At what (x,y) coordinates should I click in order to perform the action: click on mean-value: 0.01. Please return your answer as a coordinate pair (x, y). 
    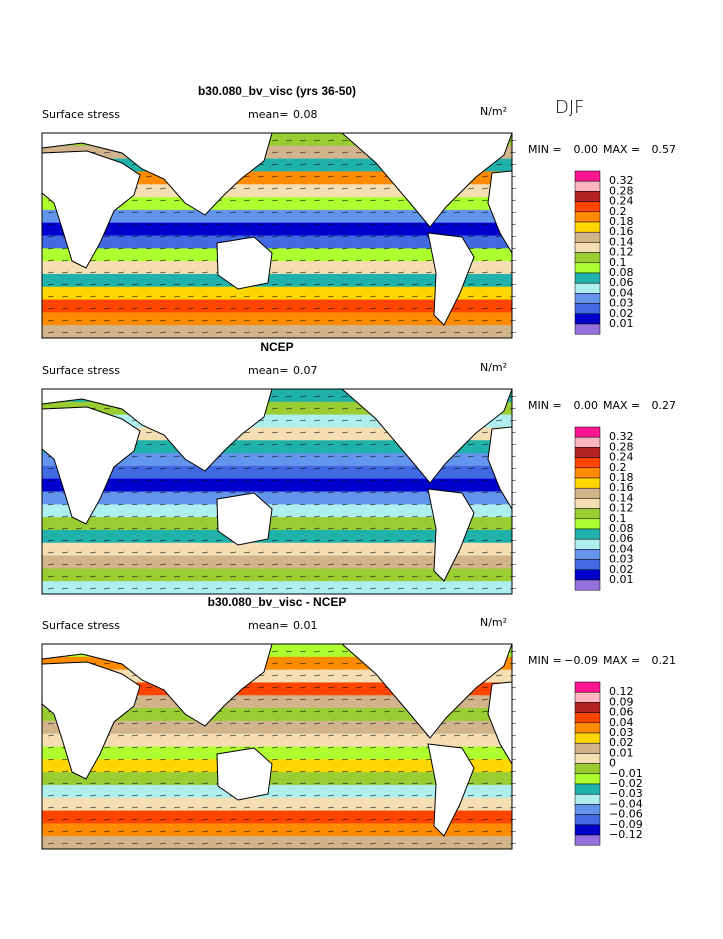
    Looking at the image, I should click on (305, 625).